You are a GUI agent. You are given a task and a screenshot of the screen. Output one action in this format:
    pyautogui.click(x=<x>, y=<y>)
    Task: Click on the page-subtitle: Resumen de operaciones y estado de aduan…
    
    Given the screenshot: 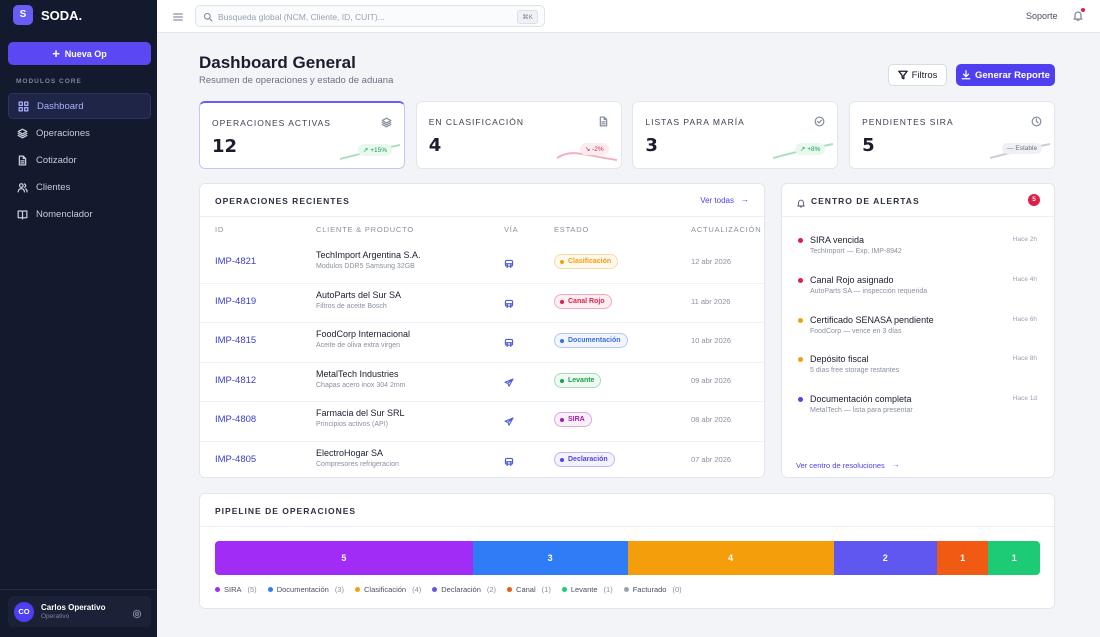 What is the action you would take?
    pyautogui.click(x=296, y=80)
    